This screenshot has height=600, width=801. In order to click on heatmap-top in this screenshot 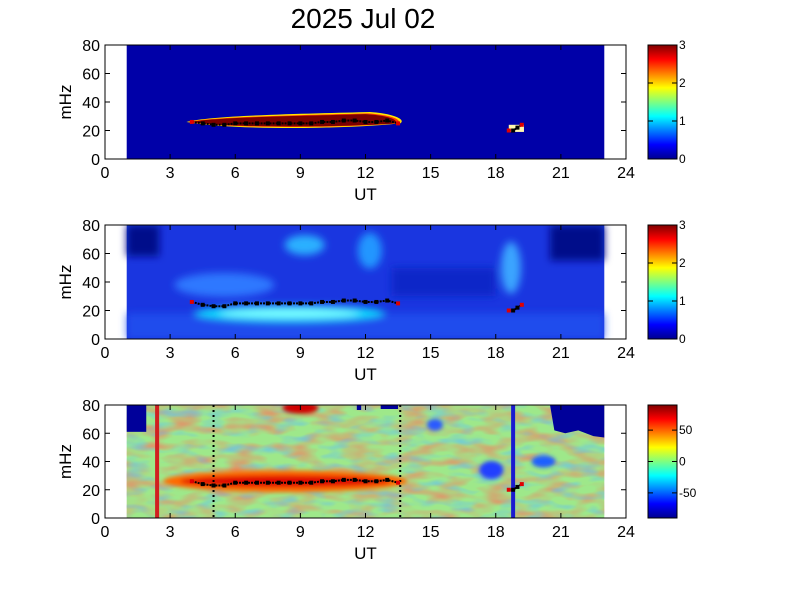, I will do `click(365, 102)`.